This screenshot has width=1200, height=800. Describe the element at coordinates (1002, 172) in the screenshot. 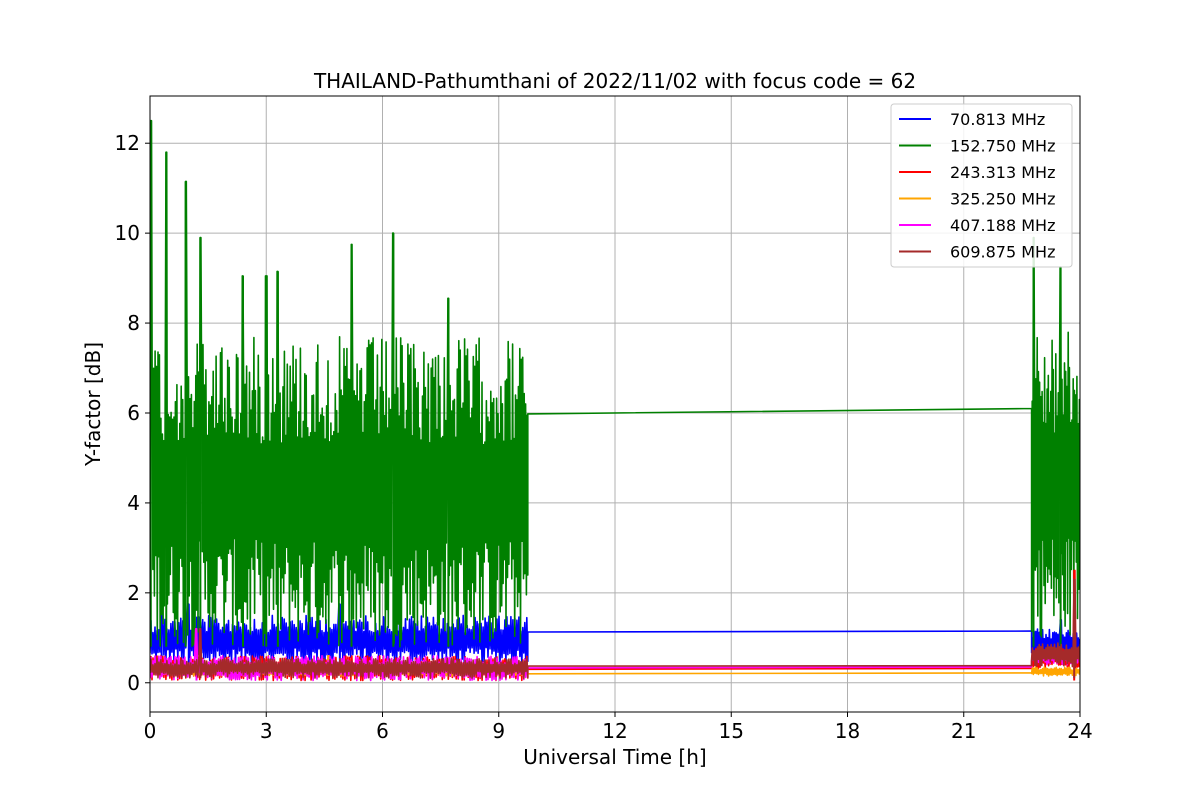

I see `legend-label: 243.313 MHz` at that location.